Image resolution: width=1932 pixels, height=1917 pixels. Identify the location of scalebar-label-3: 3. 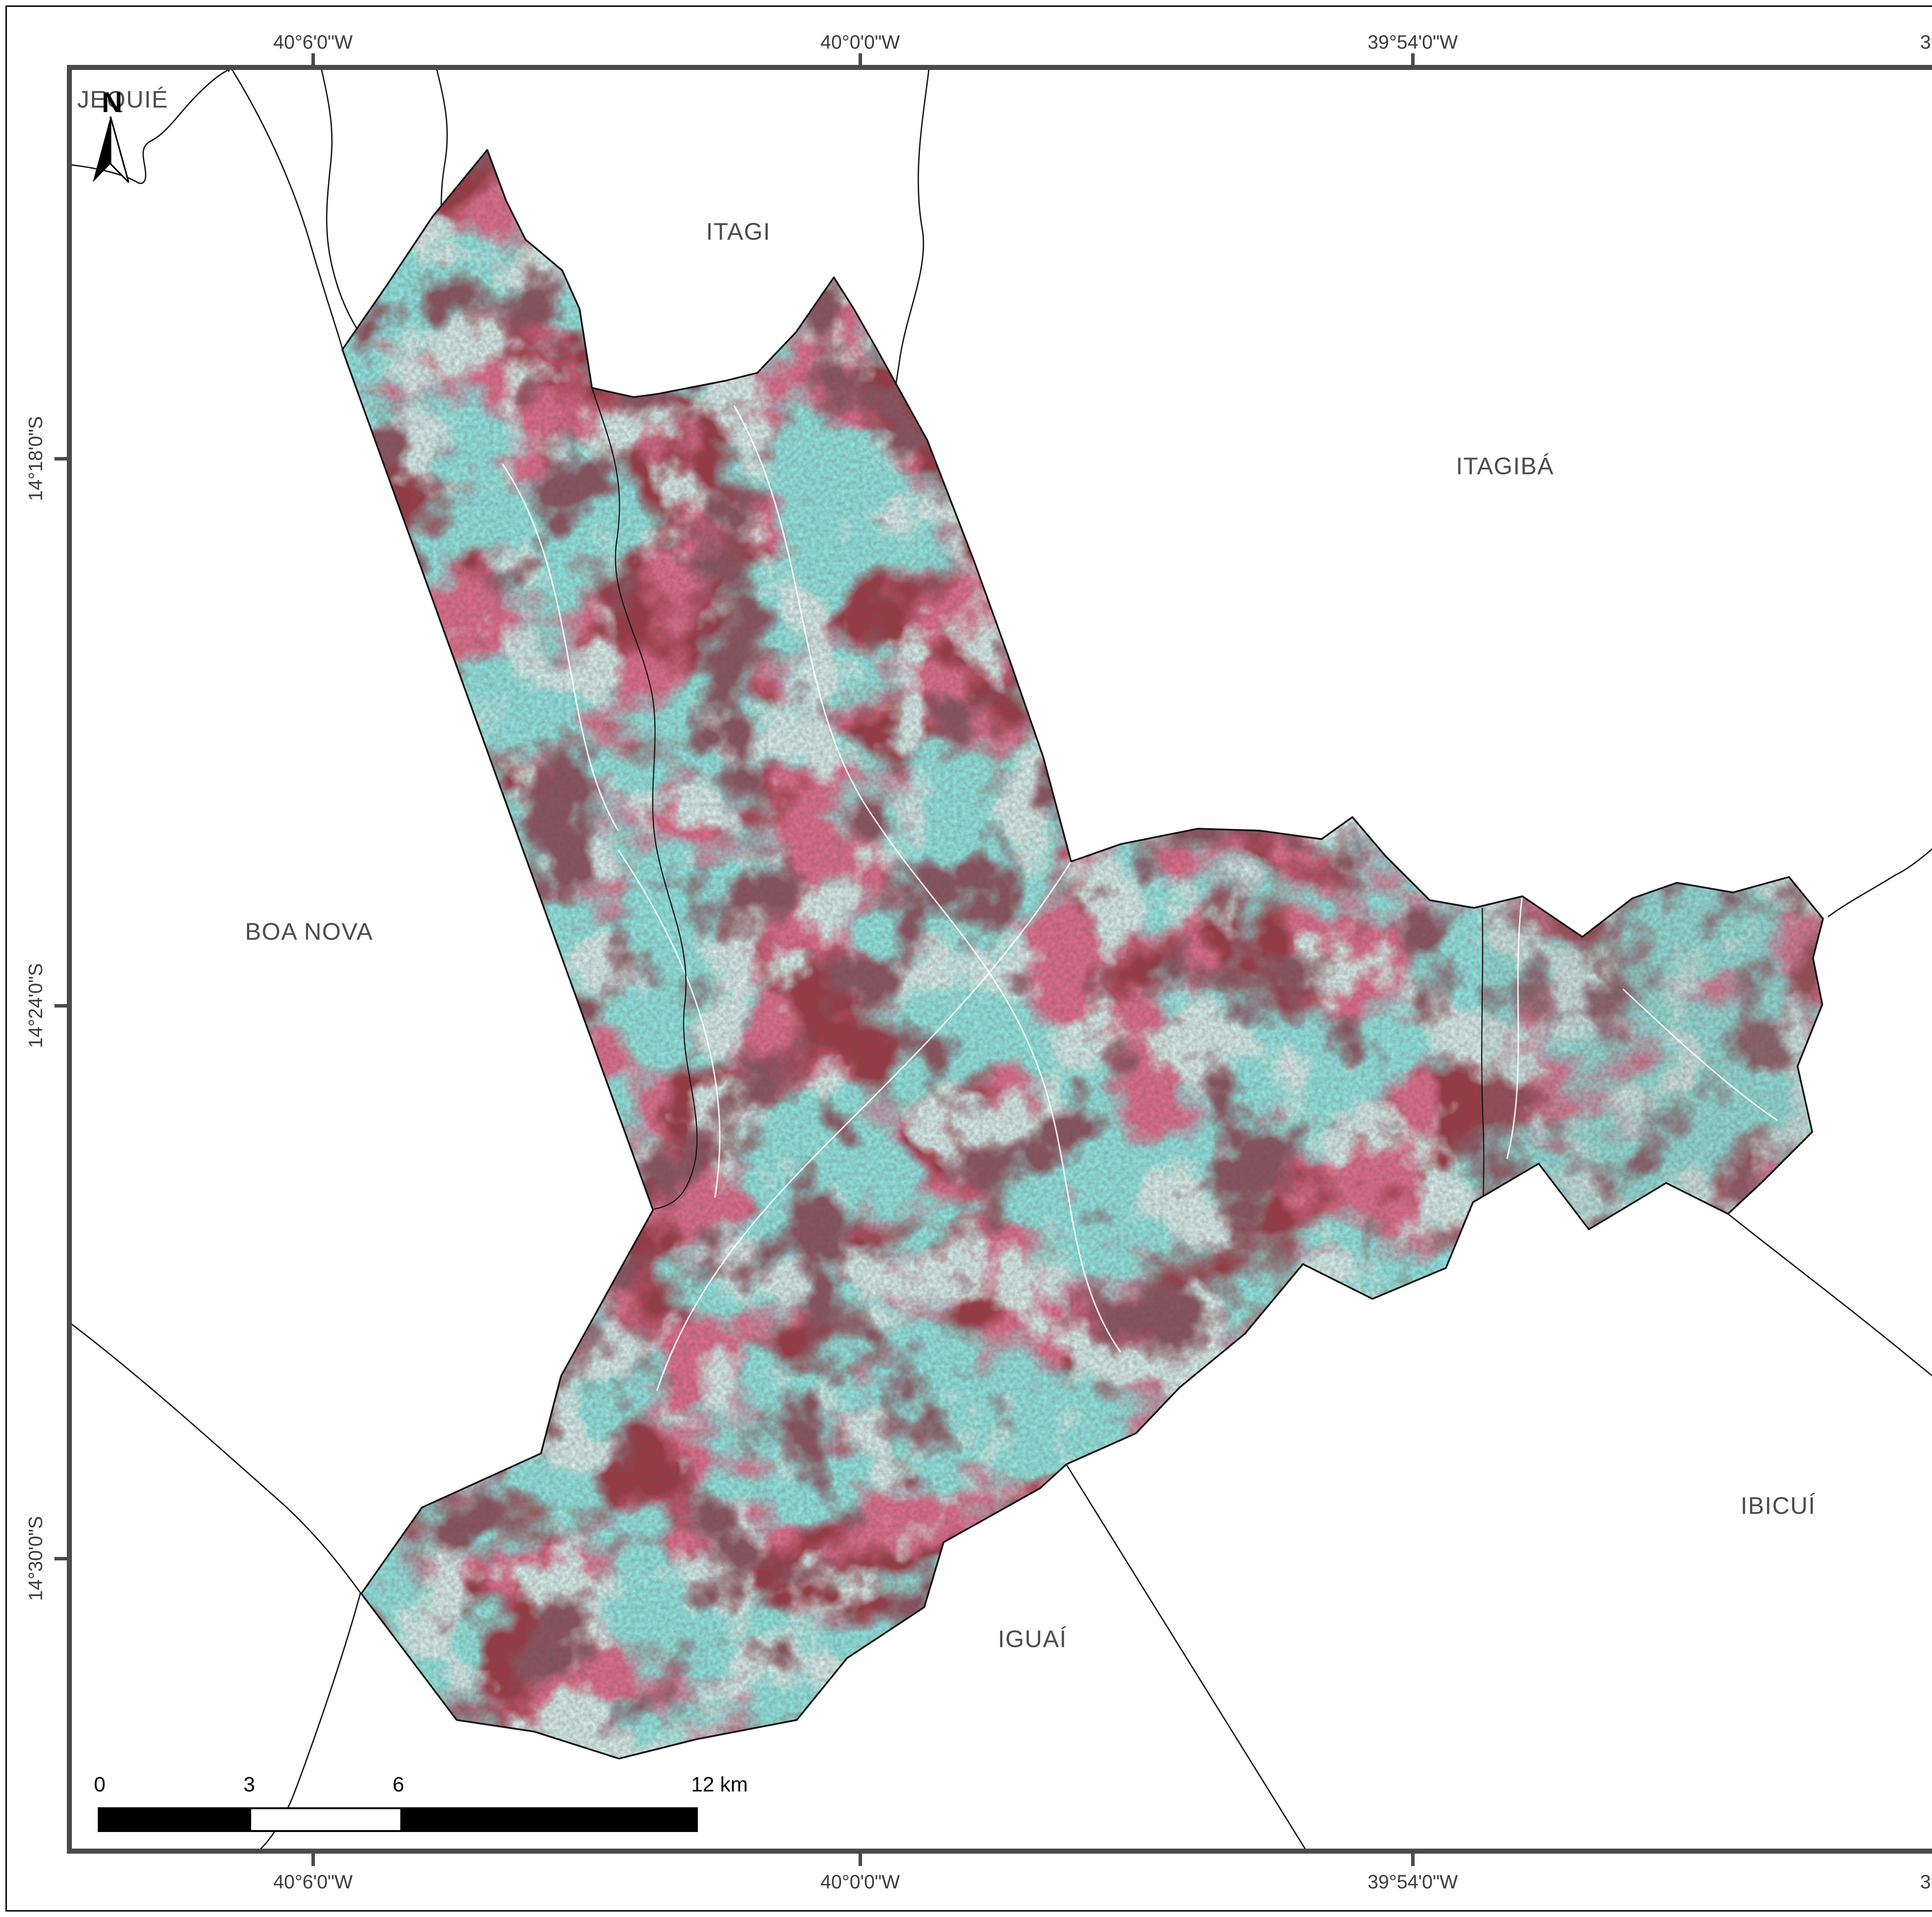
(249, 1784).